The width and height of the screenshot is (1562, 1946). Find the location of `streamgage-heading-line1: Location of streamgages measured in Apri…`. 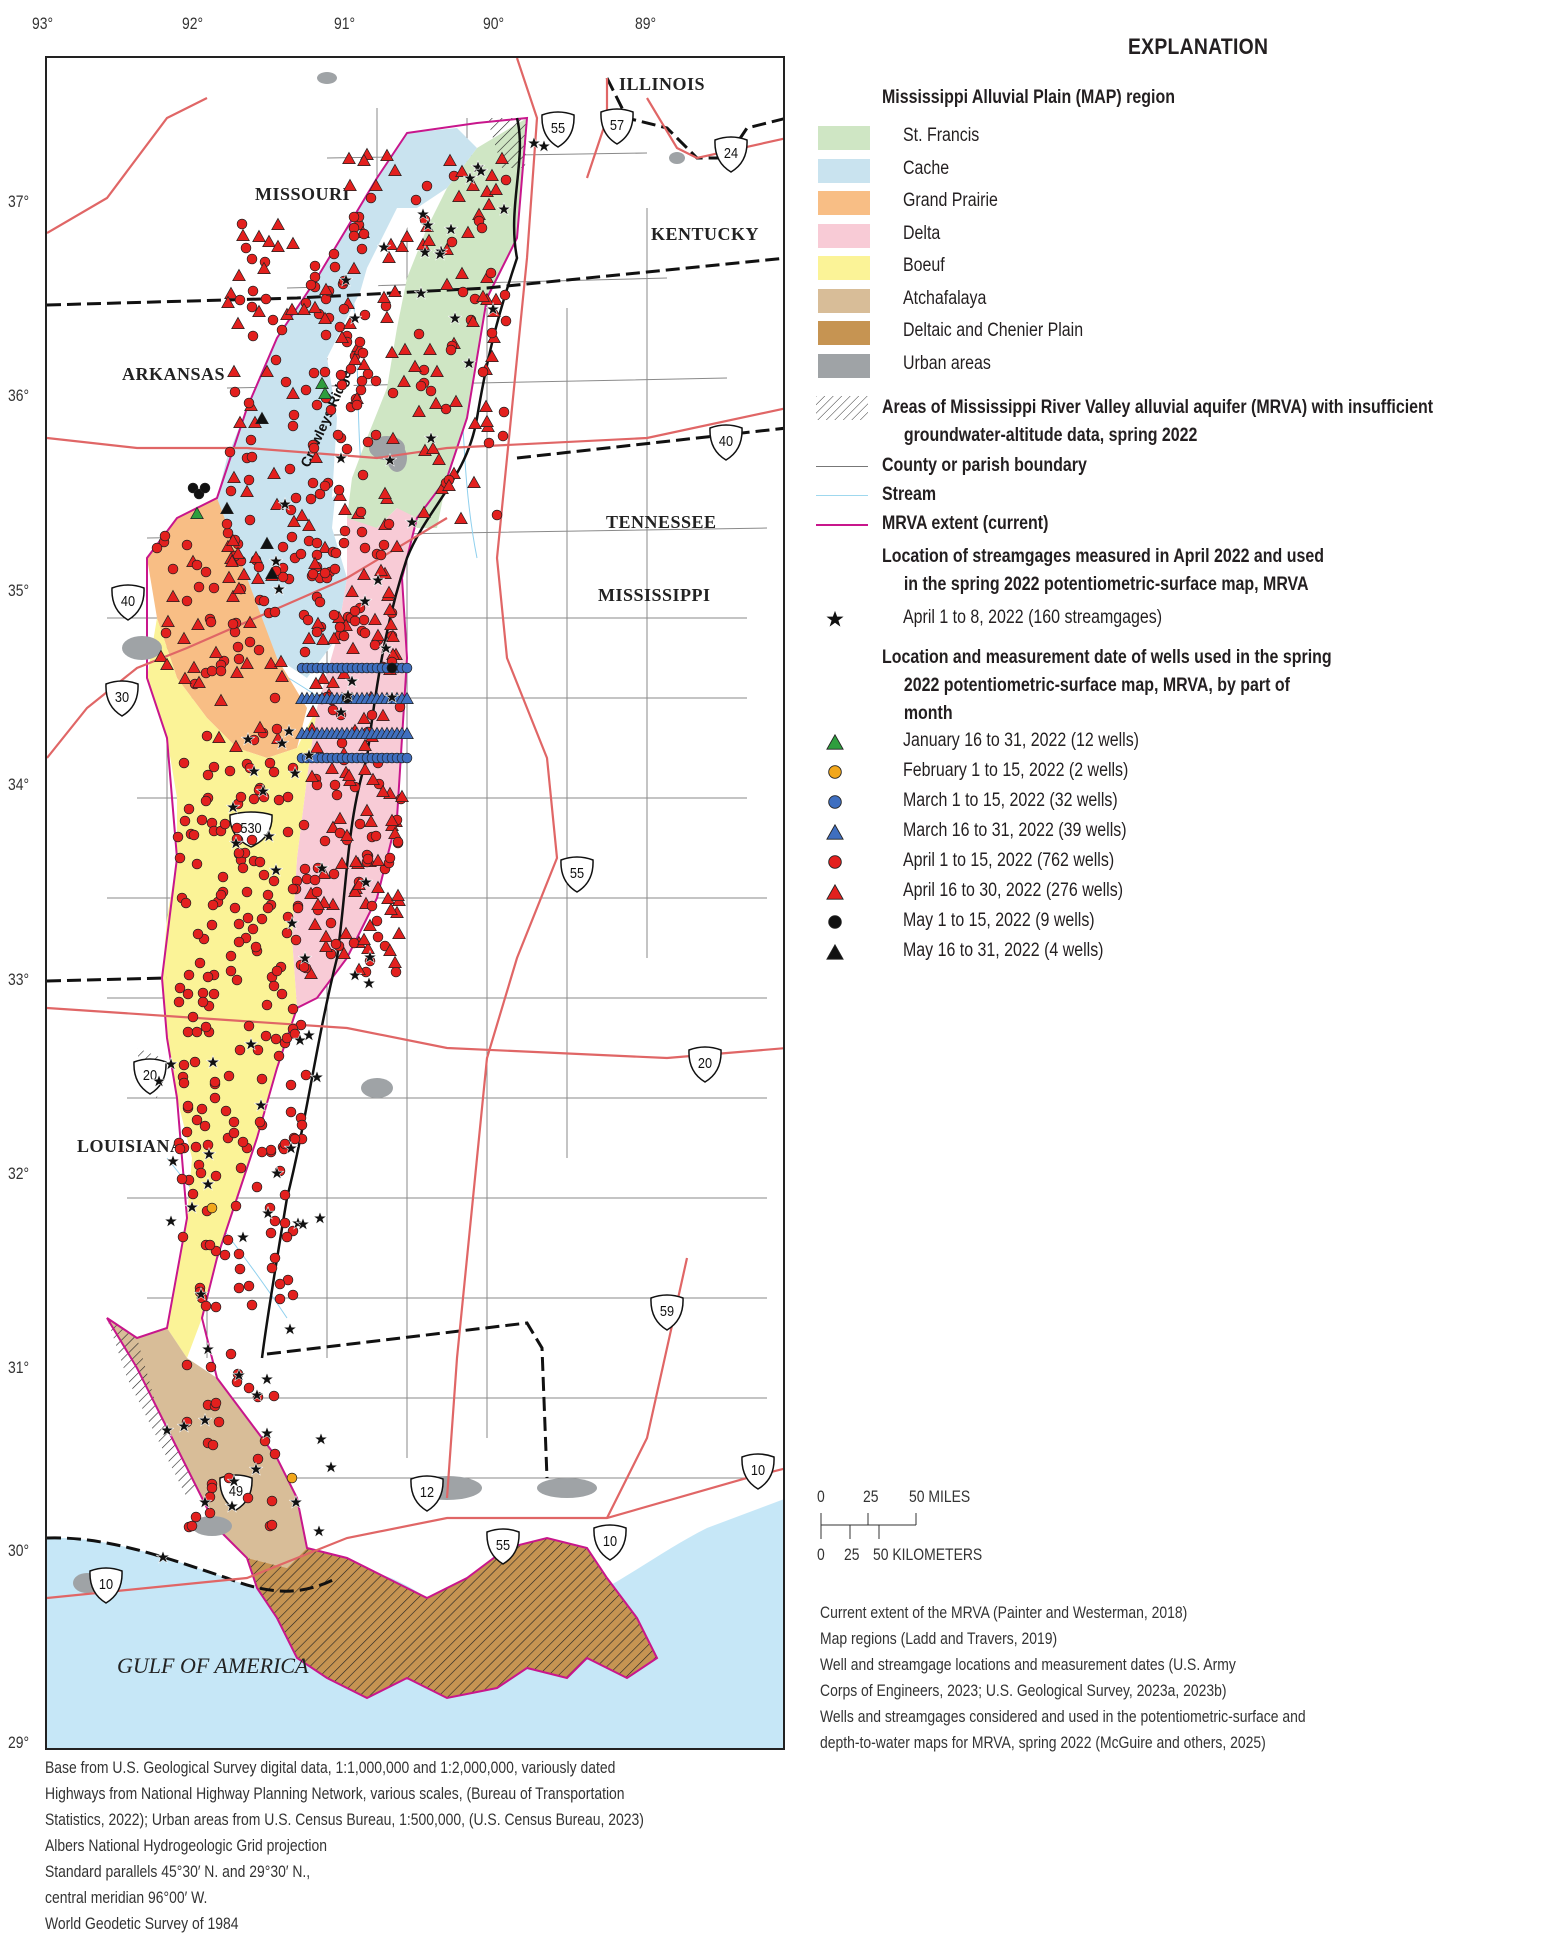

streamgage-heading-line1: Location of streamgages measured in Apri… is located at coordinates (1103, 556).